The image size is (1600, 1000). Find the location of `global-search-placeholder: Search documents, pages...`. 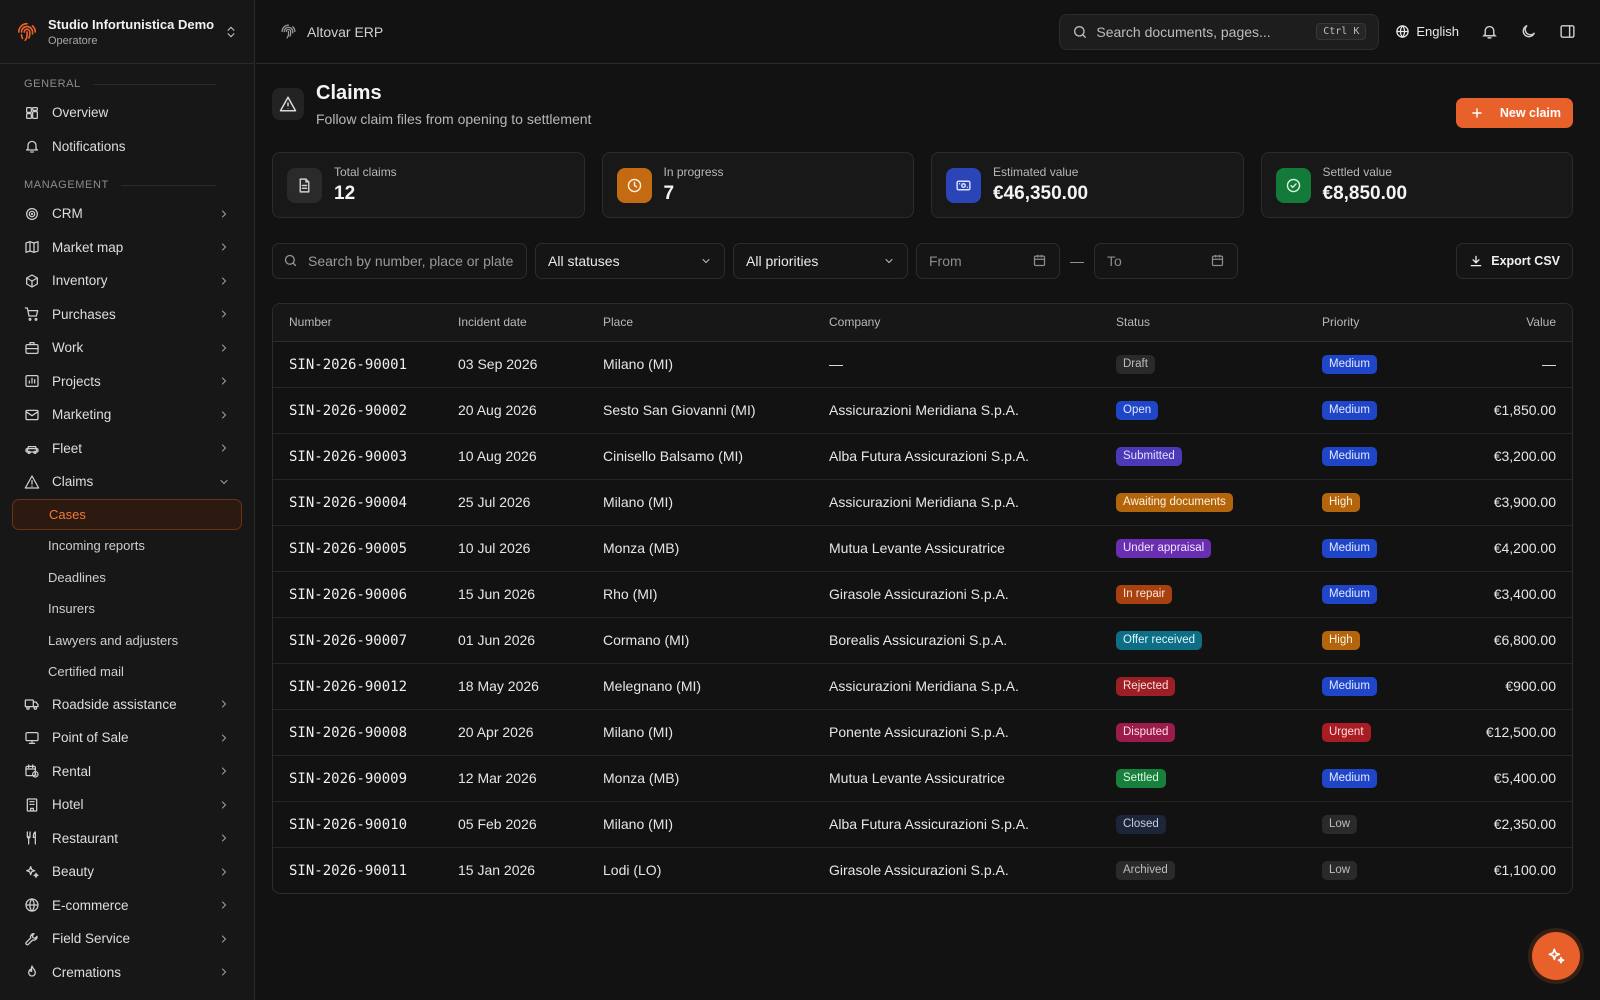

global-search-placeholder: Search documents, pages... is located at coordinates (1183, 31).